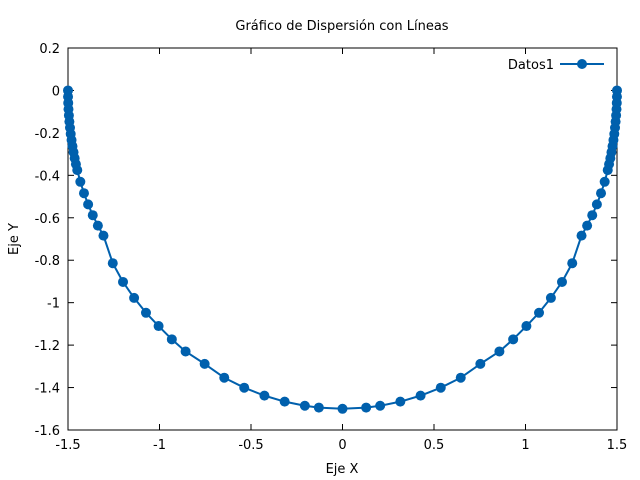 This screenshot has width=640, height=480. What do you see at coordinates (342, 445) in the screenshot?
I see `x-tick-label: 0` at bounding box center [342, 445].